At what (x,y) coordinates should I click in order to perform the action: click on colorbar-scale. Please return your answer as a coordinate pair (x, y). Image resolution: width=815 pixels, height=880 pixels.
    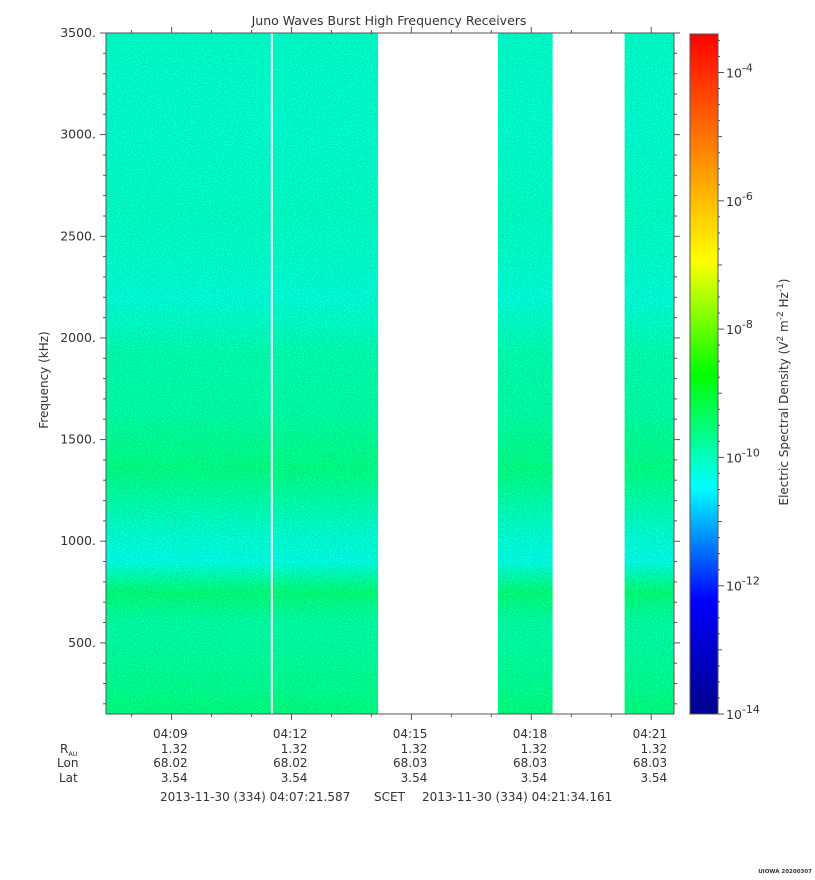
    Looking at the image, I should click on (704, 374).